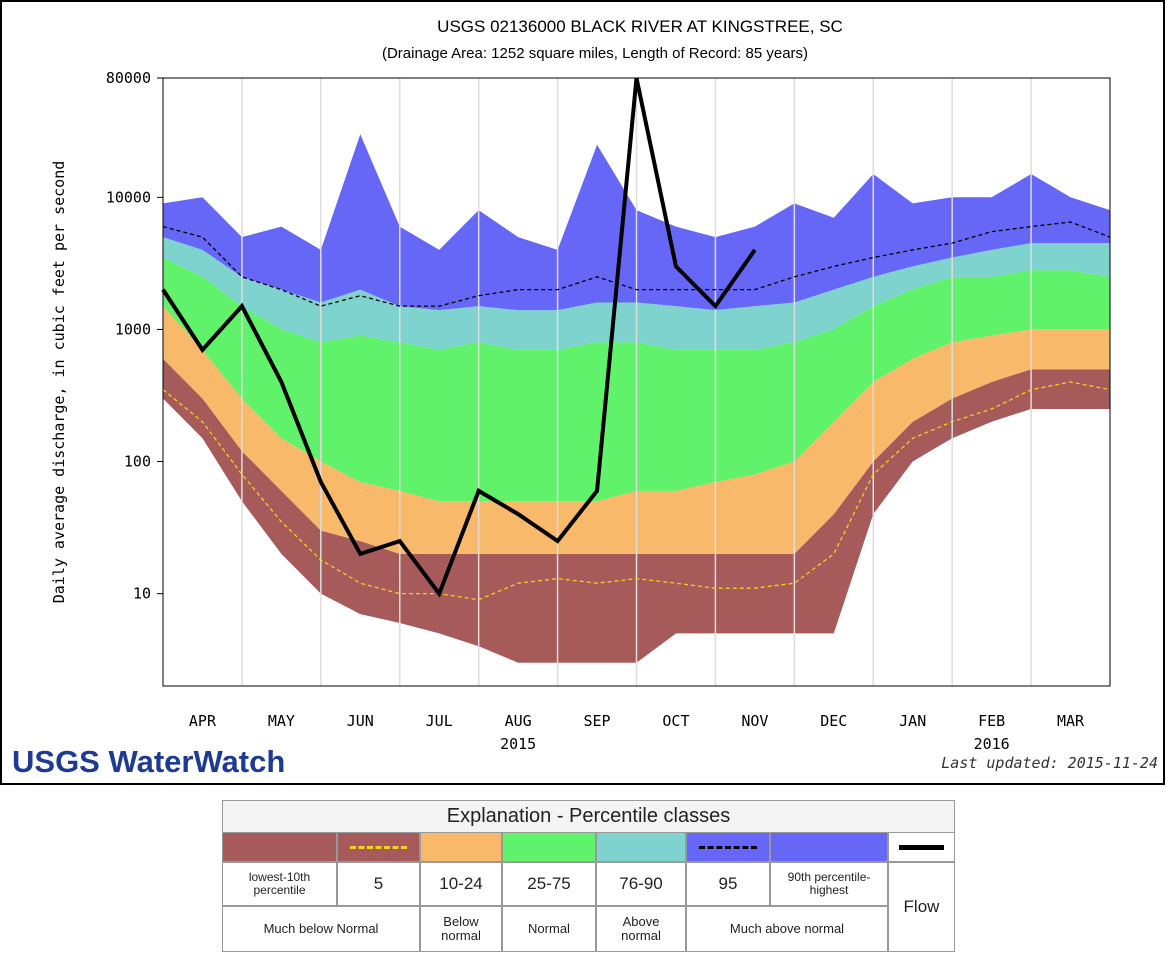 This screenshot has height=956, width=1166. I want to click on y-tick-label: 10000, so click(128, 197).